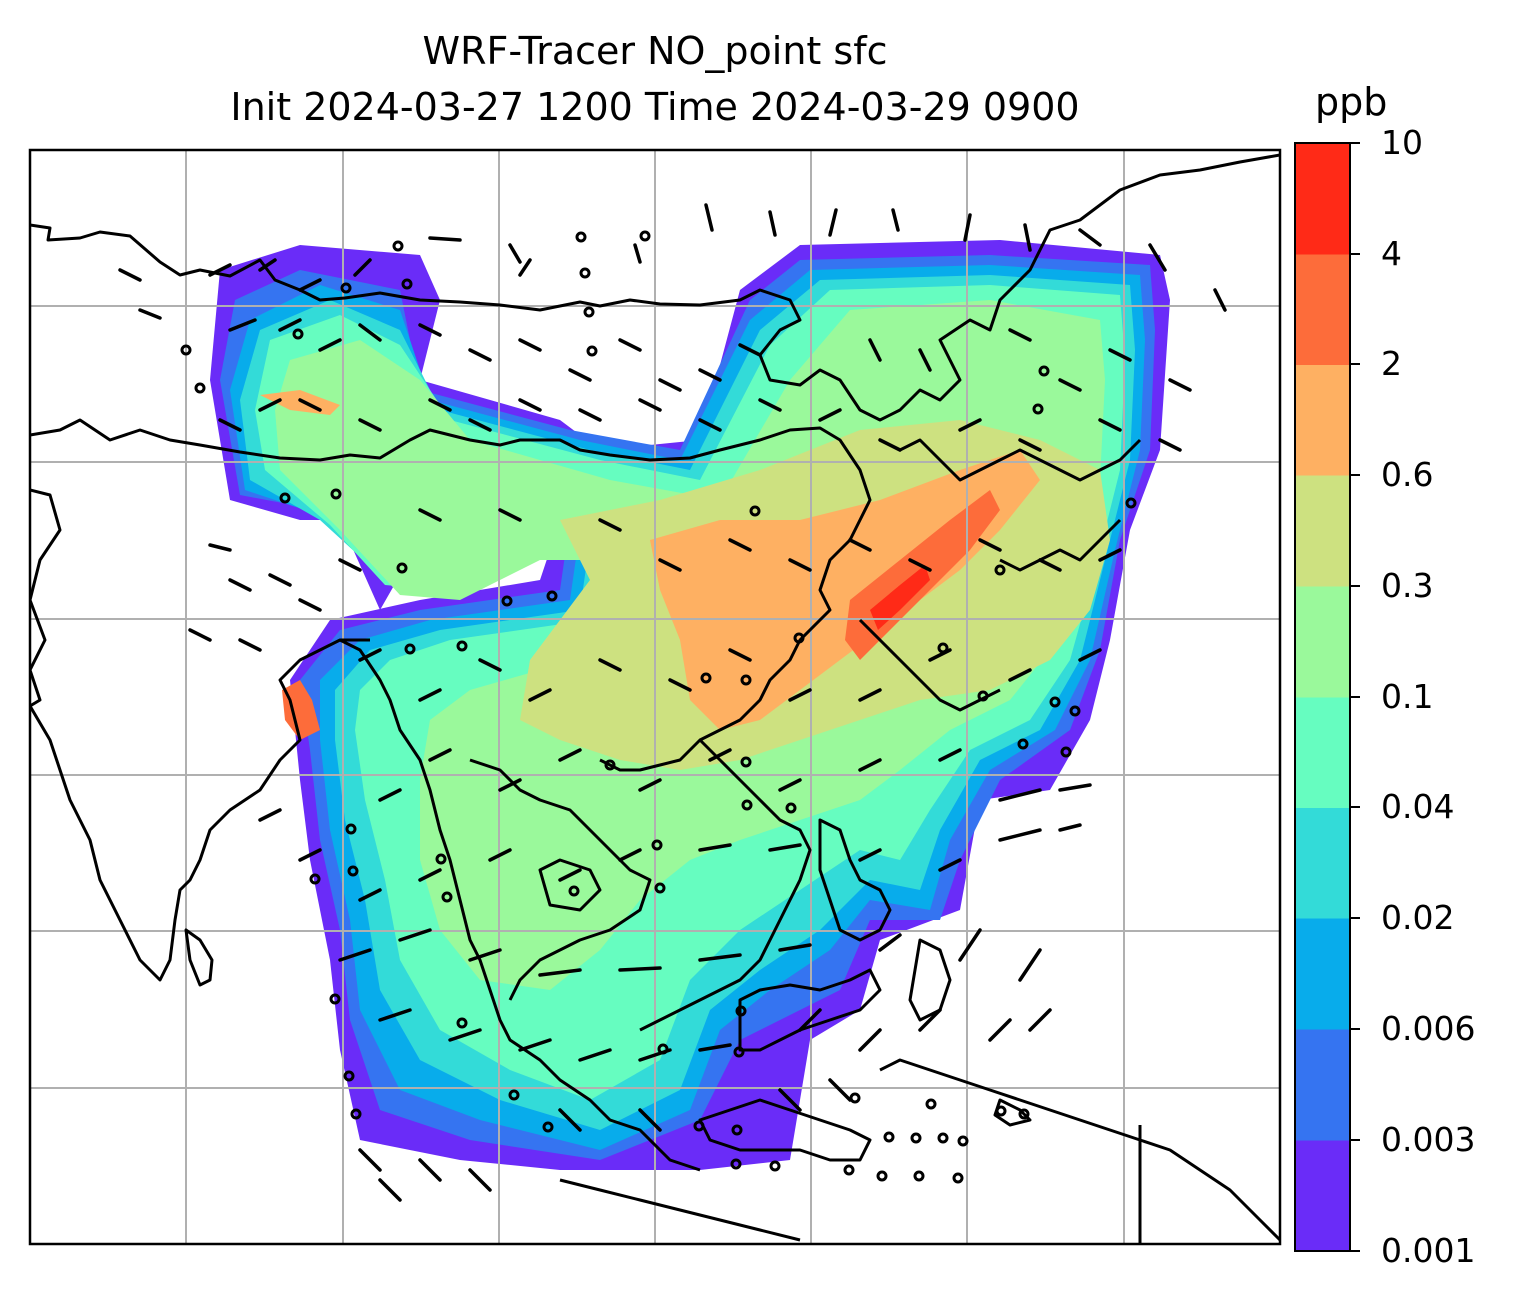 This screenshot has width=1528, height=1306. What do you see at coordinates (1428, 1250) in the screenshot?
I see `colorbar-tick-label: 0.001` at bounding box center [1428, 1250].